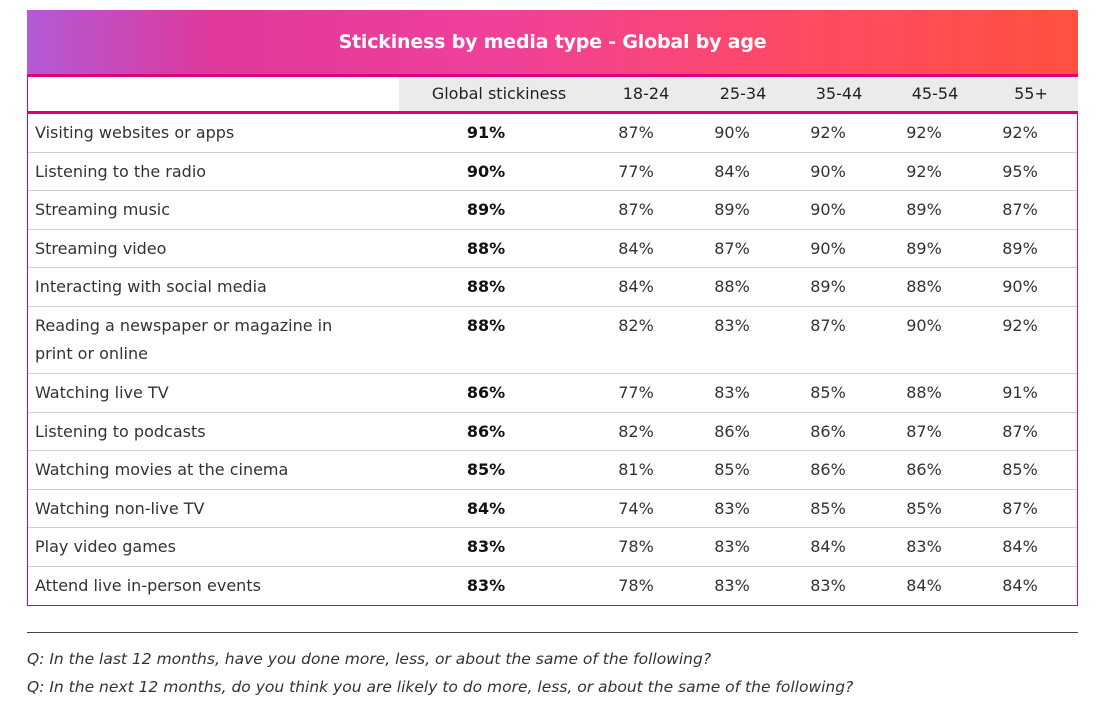  Describe the element at coordinates (102, 392) in the screenshot. I see `row-label: Watching live TV` at that location.